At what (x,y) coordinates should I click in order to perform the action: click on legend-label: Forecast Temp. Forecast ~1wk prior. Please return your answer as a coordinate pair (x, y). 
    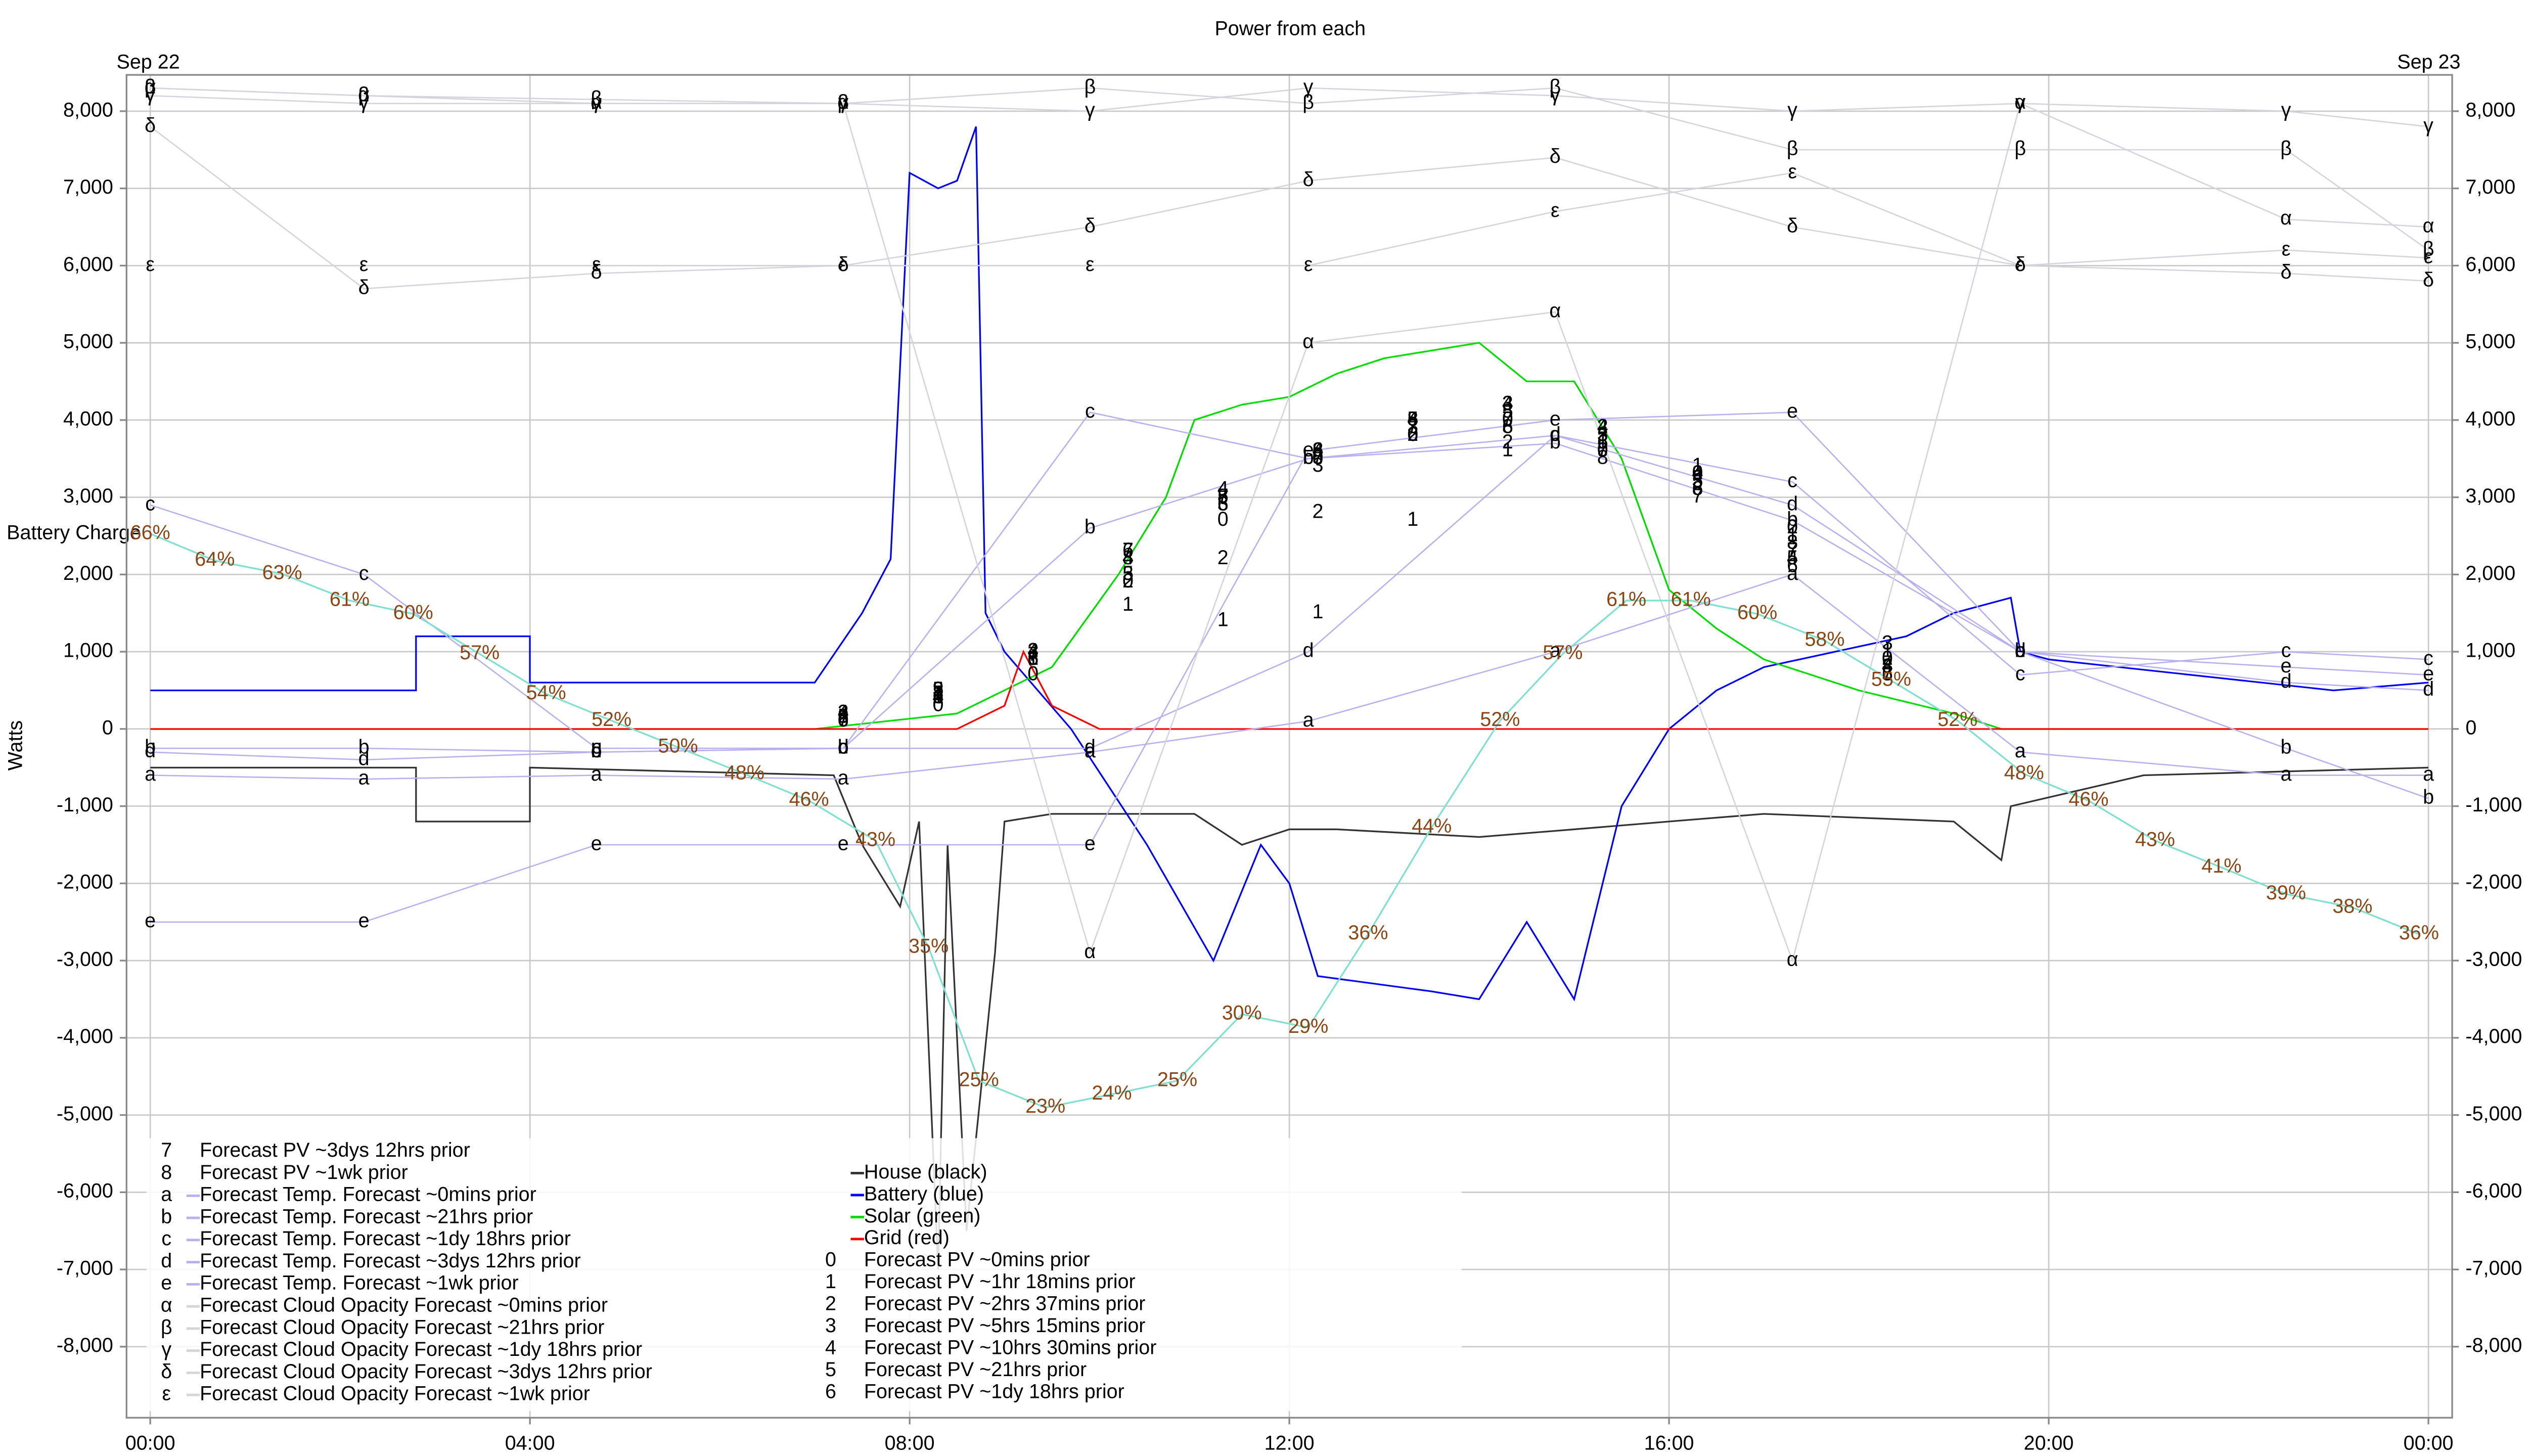
    Looking at the image, I should click on (360, 1283).